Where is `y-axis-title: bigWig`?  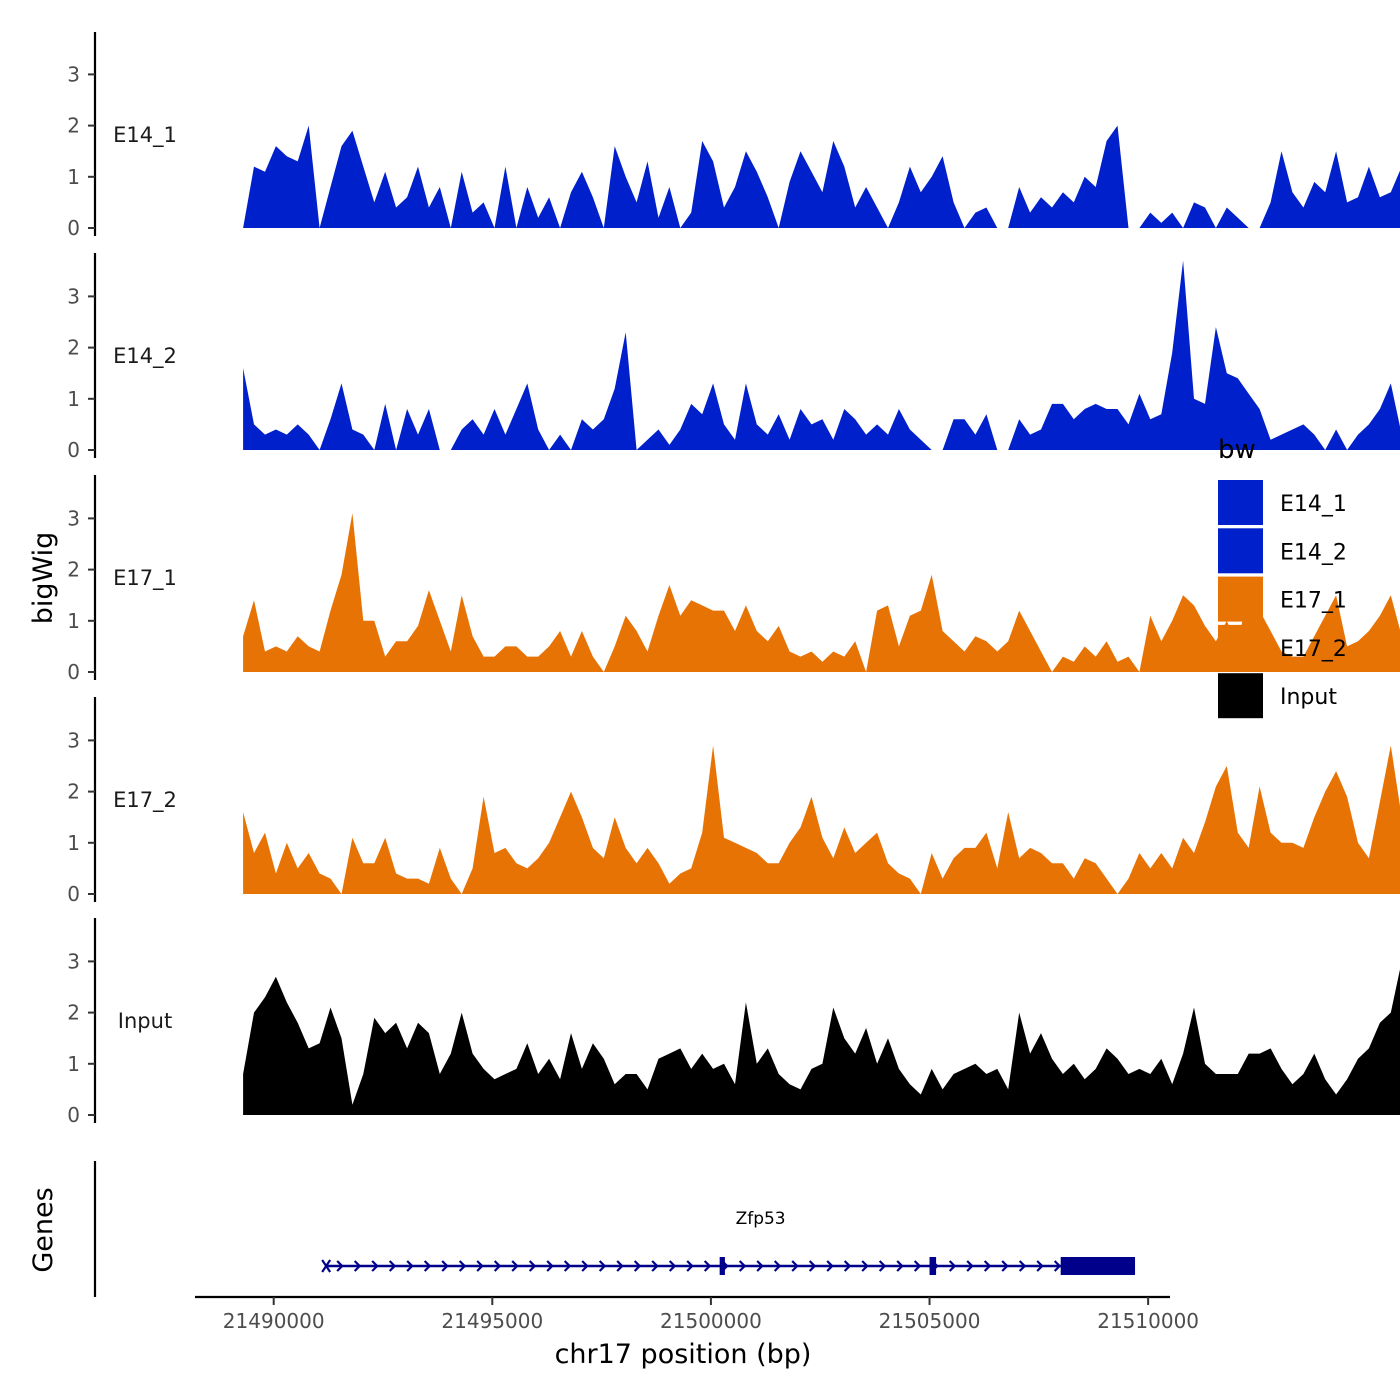
y-axis-title: bigWig is located at coordinates (43, 578).